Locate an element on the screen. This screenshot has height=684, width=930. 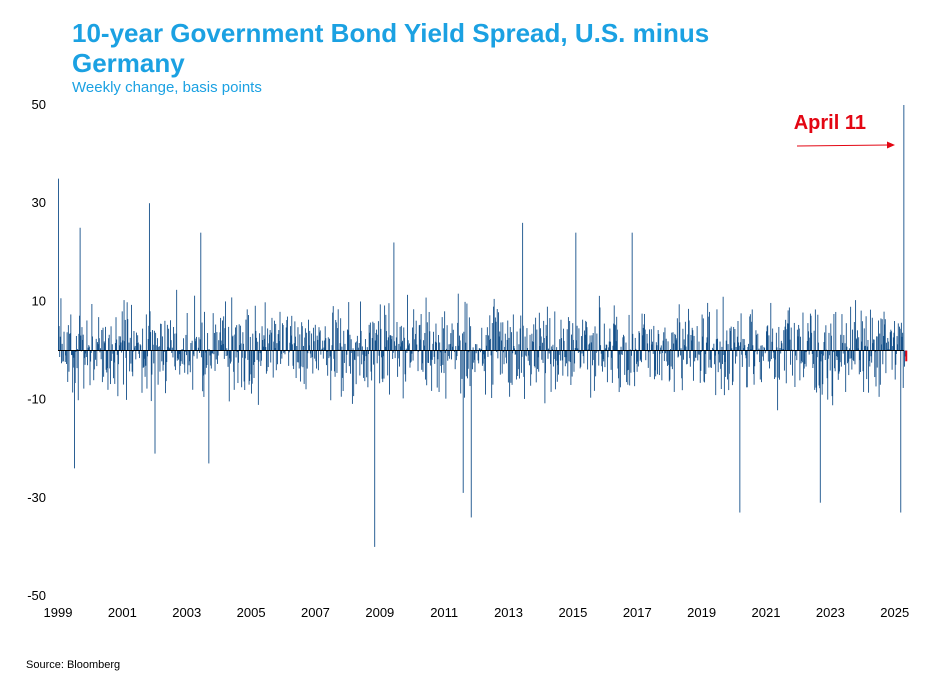
y-tick-label: 50 is located at coordinates (39, 104).